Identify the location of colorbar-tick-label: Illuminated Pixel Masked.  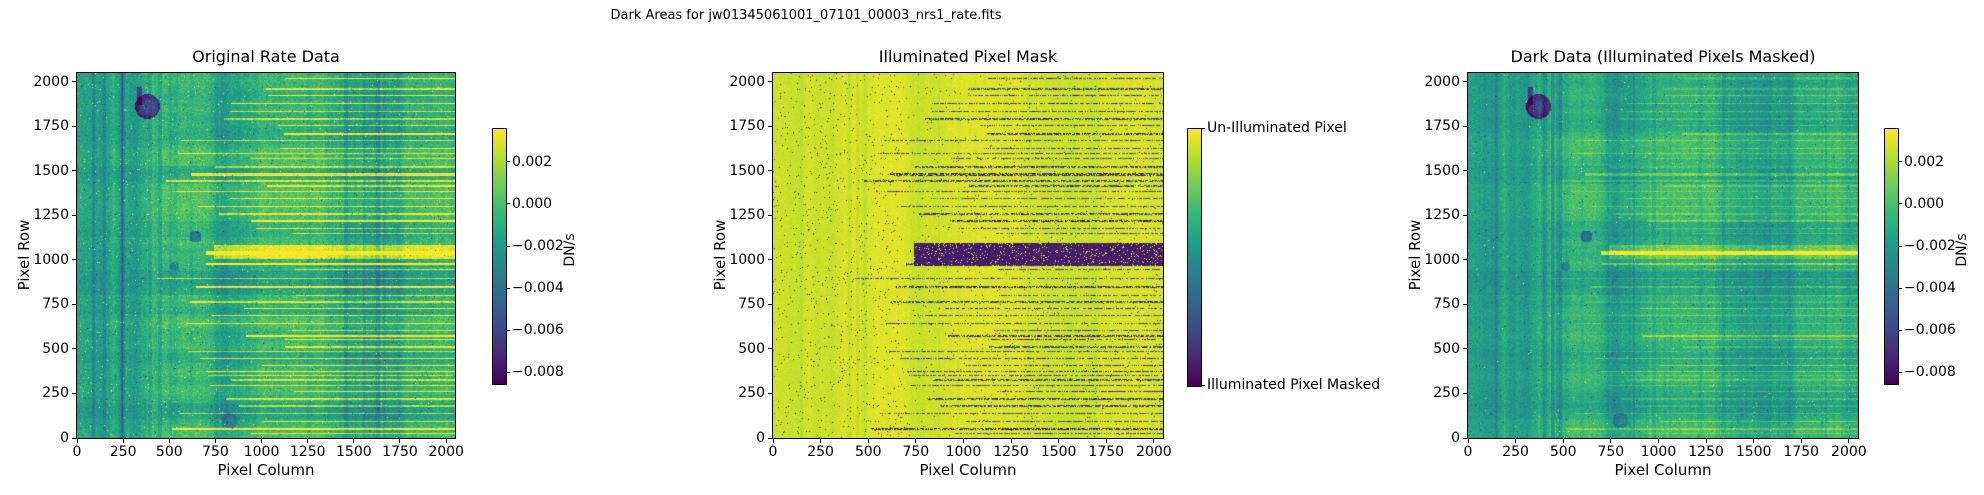
(1294, 385).